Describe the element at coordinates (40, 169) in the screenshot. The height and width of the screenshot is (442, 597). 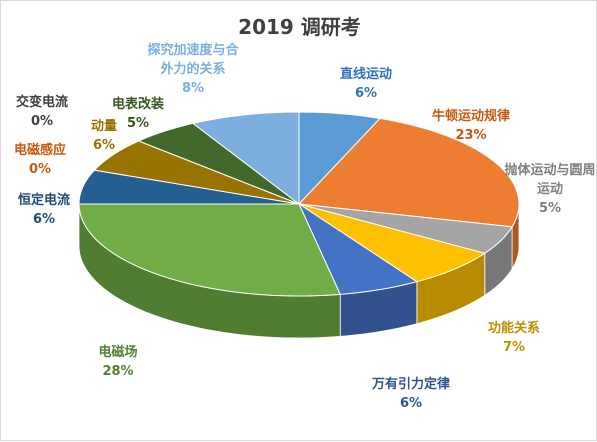
I see `slice-value-7: 0%` at that location.